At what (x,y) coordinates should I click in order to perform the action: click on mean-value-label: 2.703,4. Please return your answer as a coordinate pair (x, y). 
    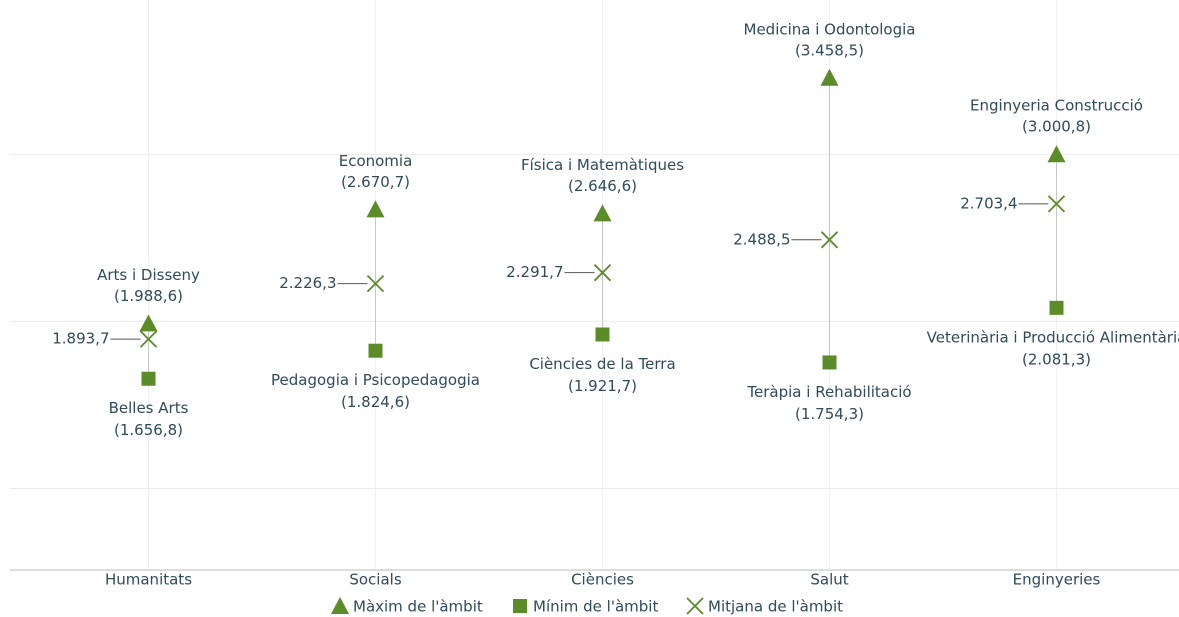
    Looking at the image, I should click on (988, 203).